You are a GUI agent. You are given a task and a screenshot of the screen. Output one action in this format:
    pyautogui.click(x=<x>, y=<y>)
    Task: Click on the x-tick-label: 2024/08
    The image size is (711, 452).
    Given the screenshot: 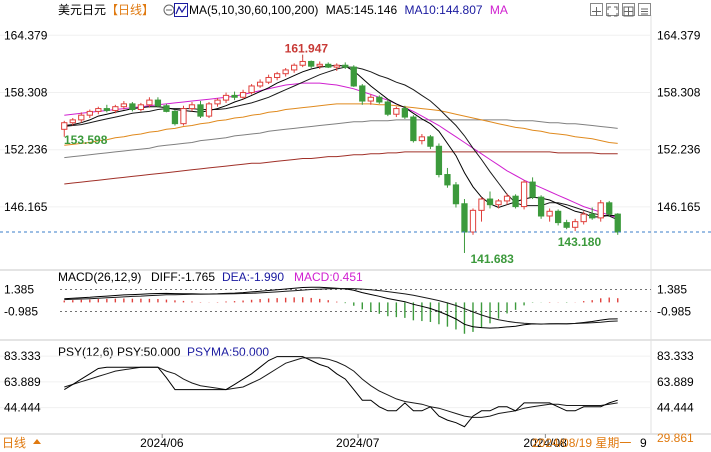 What is the action you would take?
    pyautogui.click(x=545, y=443)
    